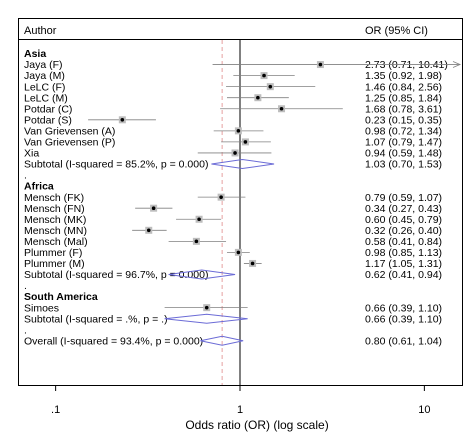 This screenshot has width=474, height=447. I want to click on x-axis: .1 1 10, so click(240, 401).